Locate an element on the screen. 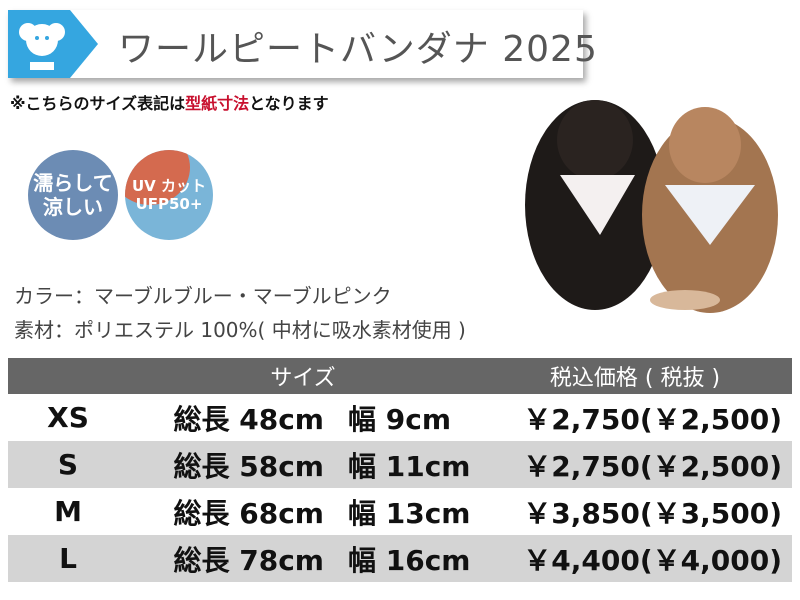  badge-line: UV カット is located at coordinates (168, 186).